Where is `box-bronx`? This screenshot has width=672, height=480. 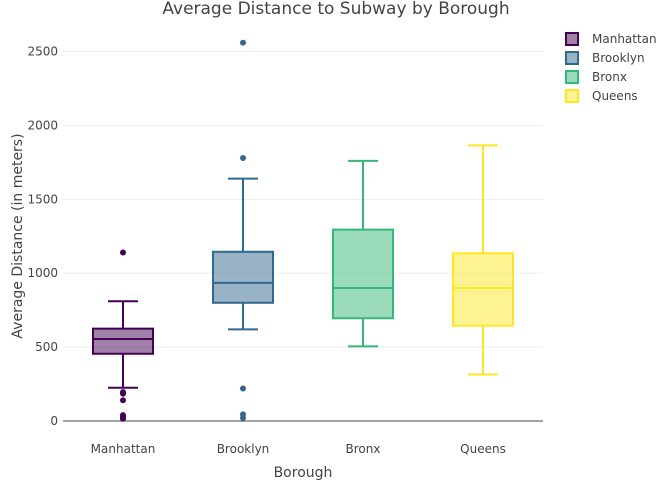 box-bronx is located at coordinates (363, 253).